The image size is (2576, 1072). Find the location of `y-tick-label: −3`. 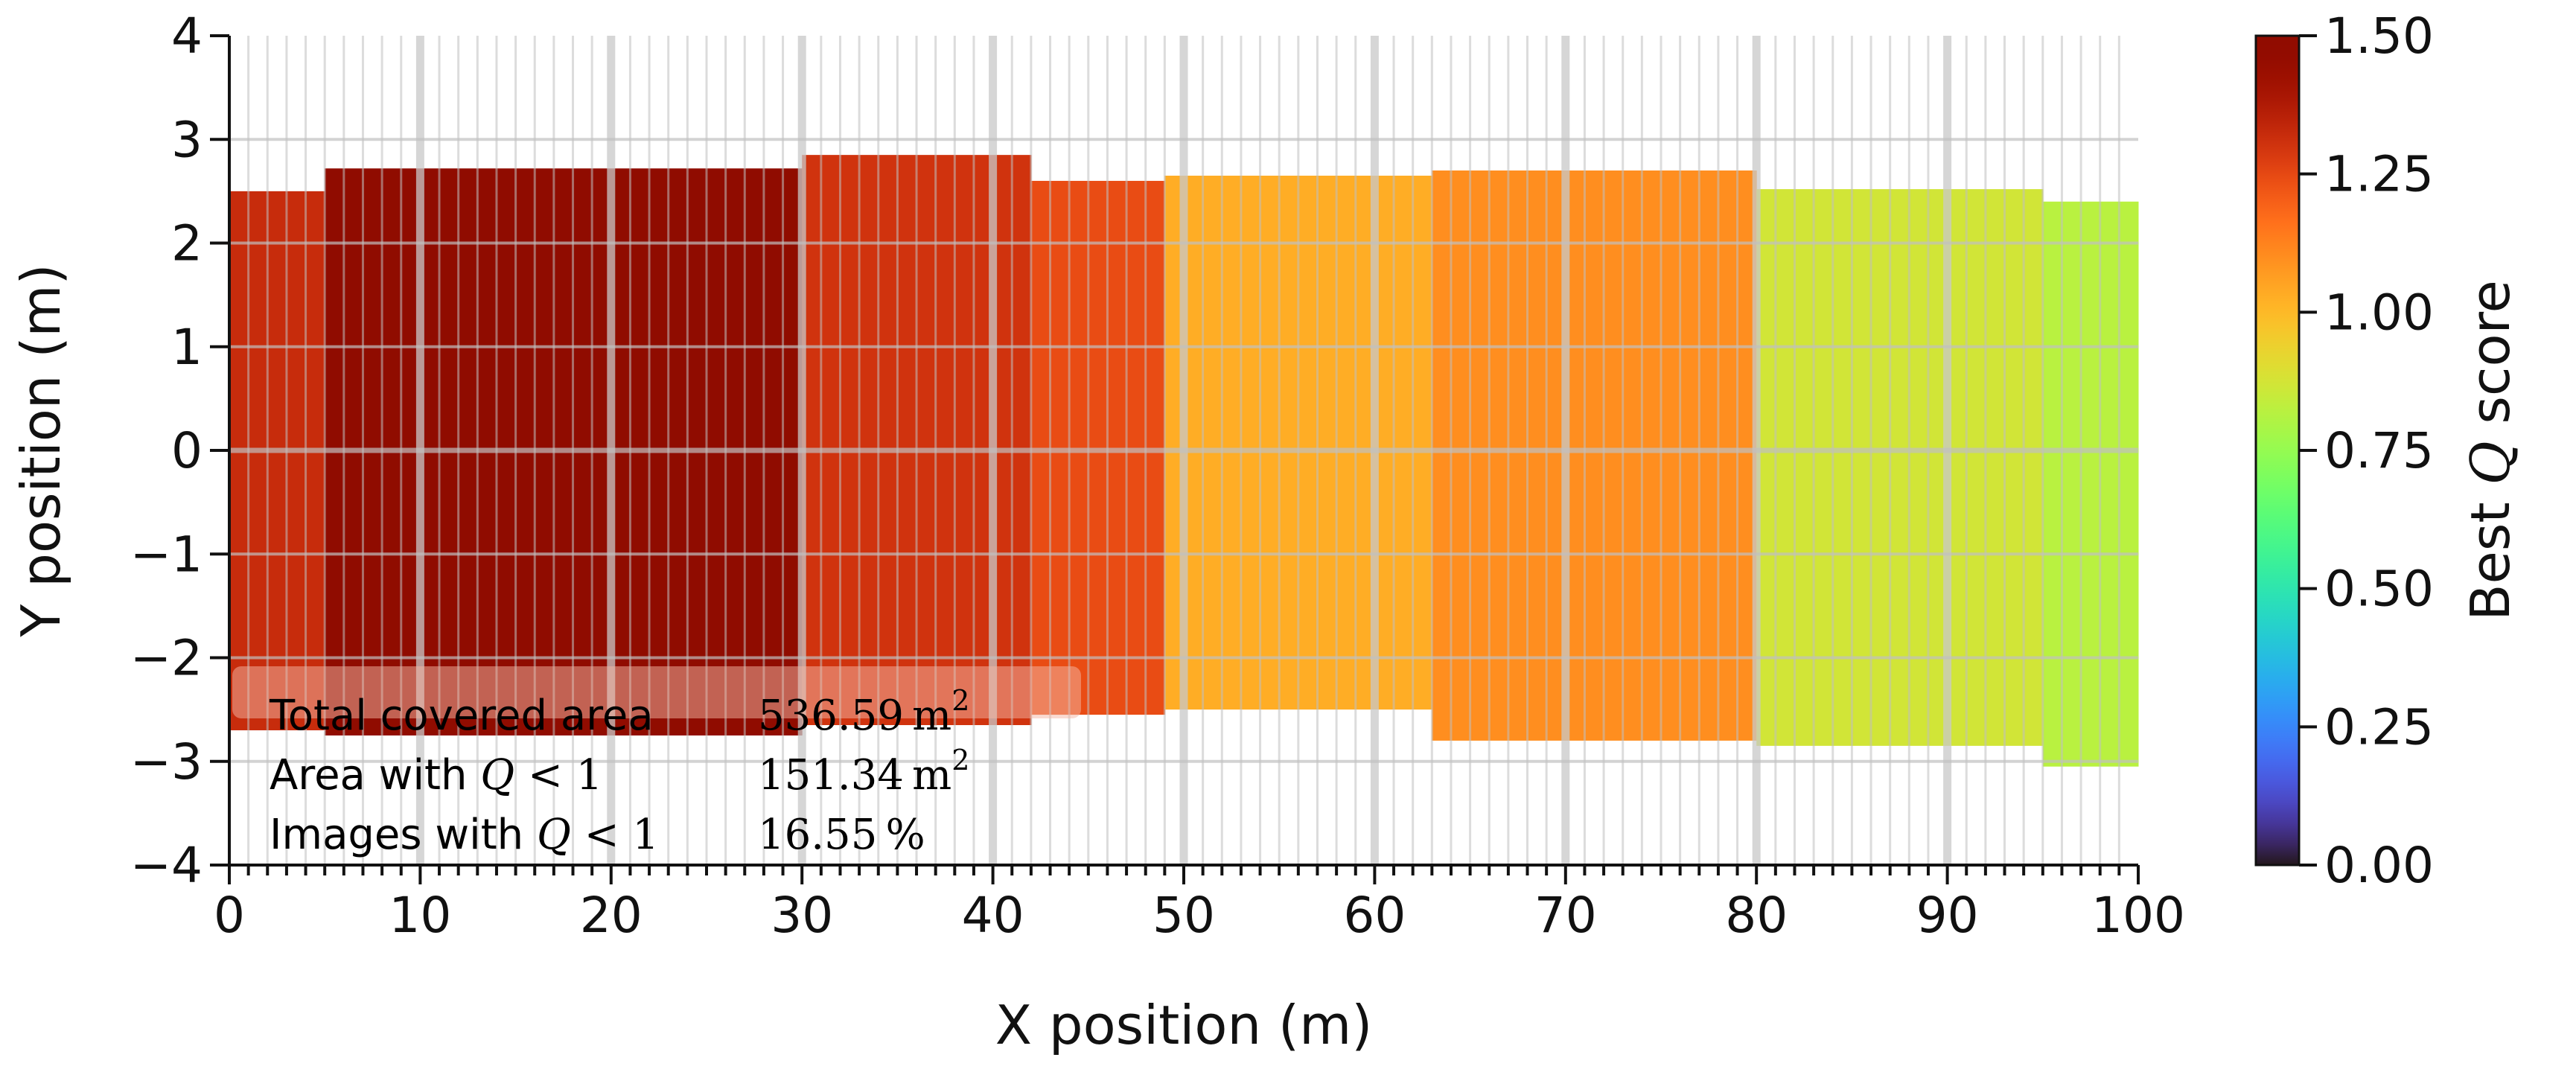

y-tick-label: −3 is located at coordinates (166, 762).